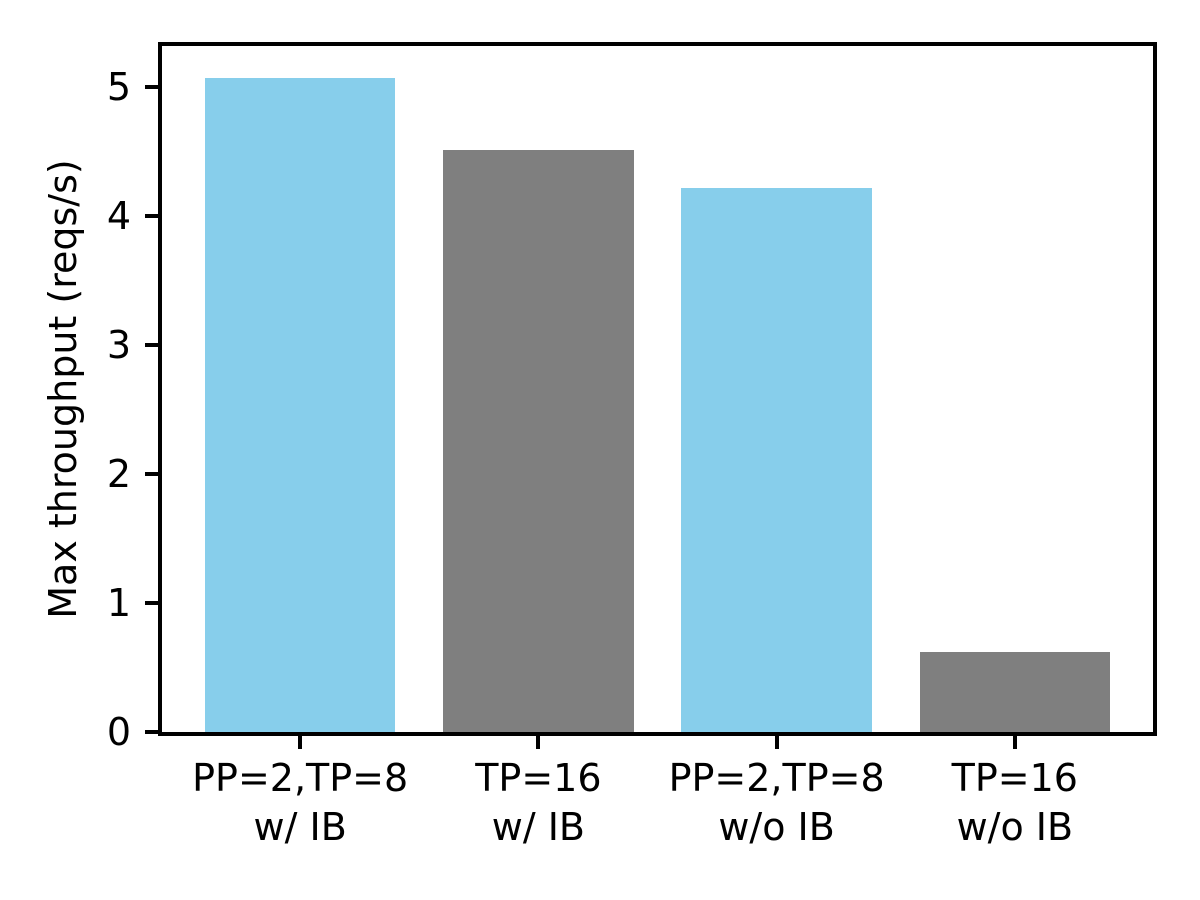 The height and width of the screenshot is (900, 1200). What do you see at coordinates (538, 803) in the screenshot?
I see `x-tick-label: TP=16 w/ IB` at bounding box center [538, 803].